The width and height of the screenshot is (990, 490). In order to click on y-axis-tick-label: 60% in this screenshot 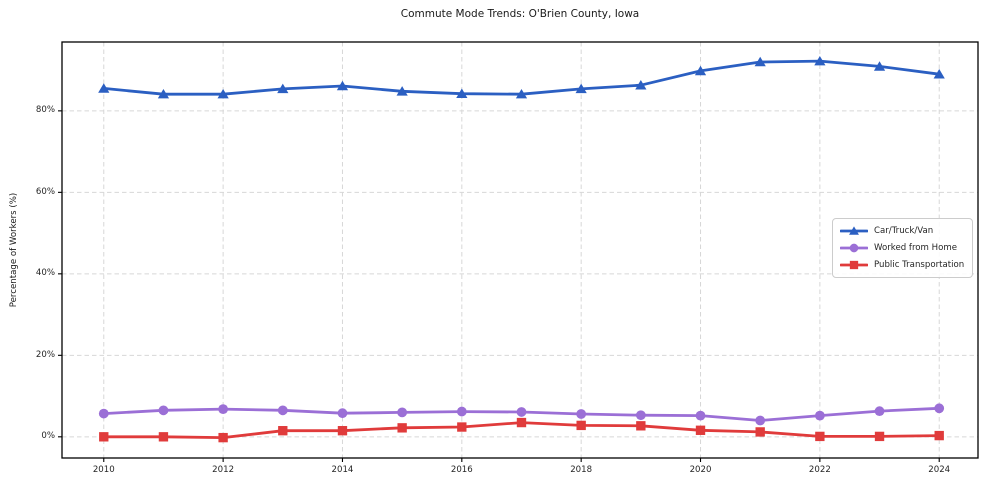, I will do `click(45, 191)`.